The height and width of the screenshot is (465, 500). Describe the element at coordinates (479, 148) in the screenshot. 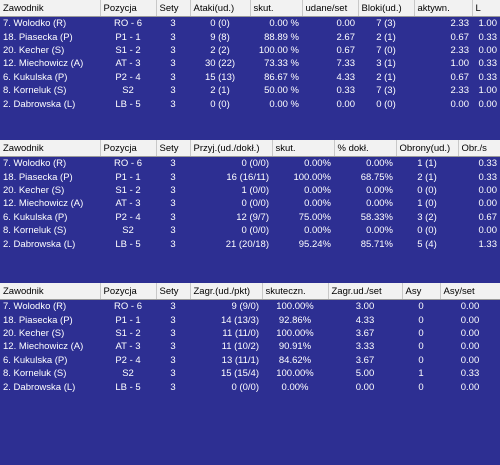

I see `column-header: Obr./s` at that location.